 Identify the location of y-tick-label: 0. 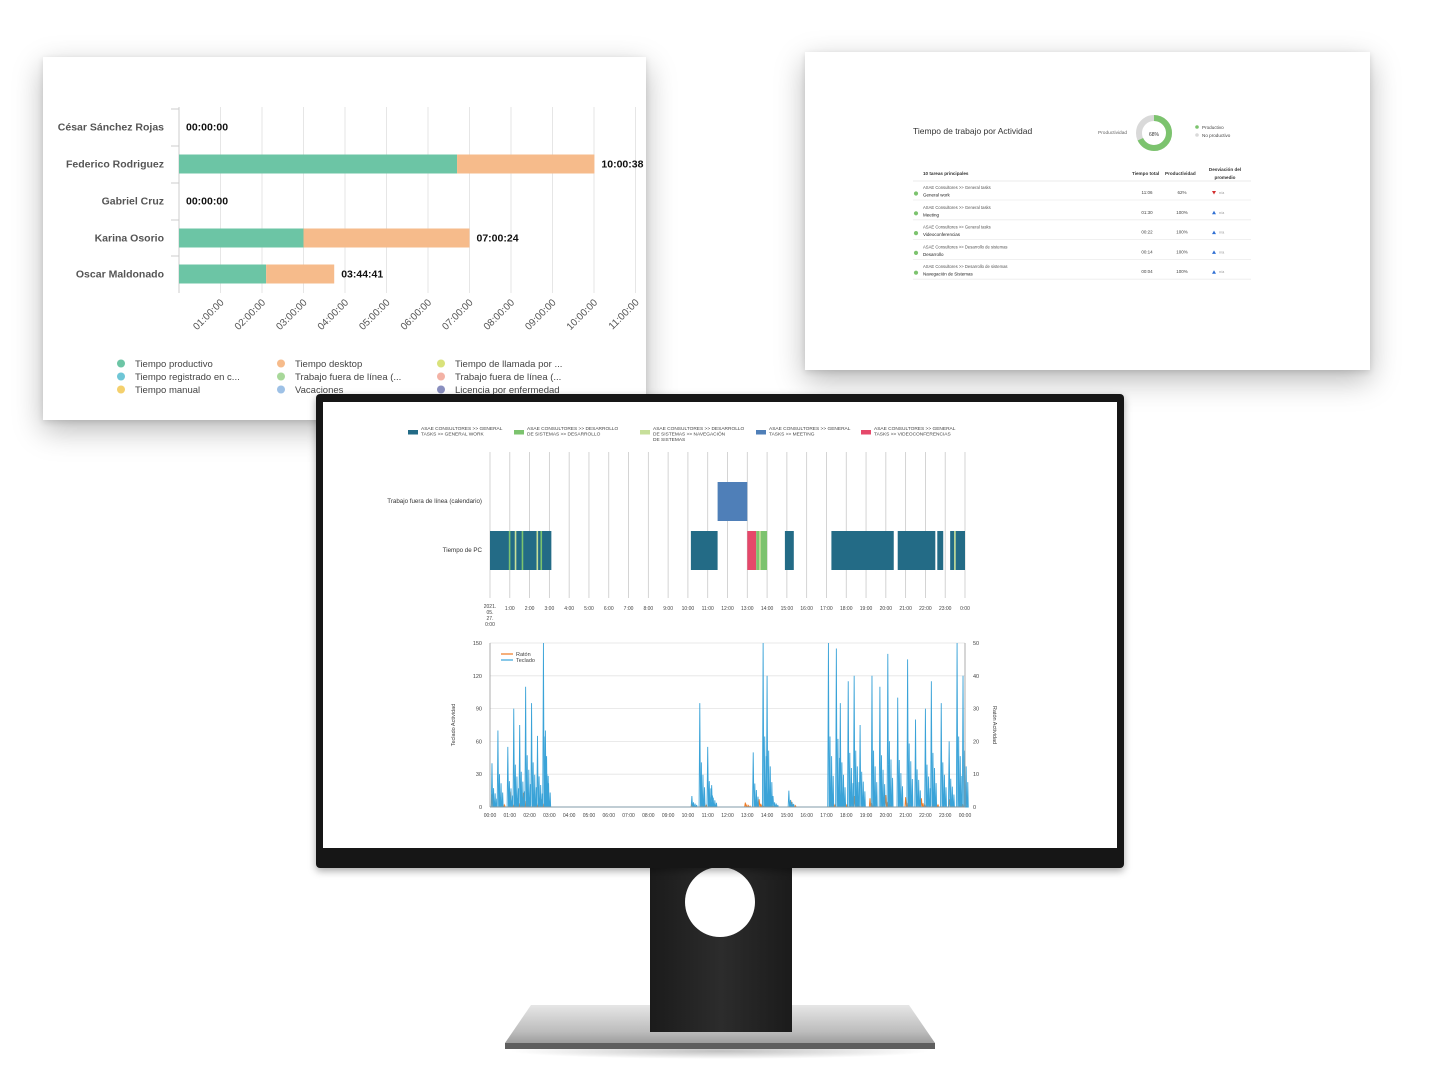
(480, 808).